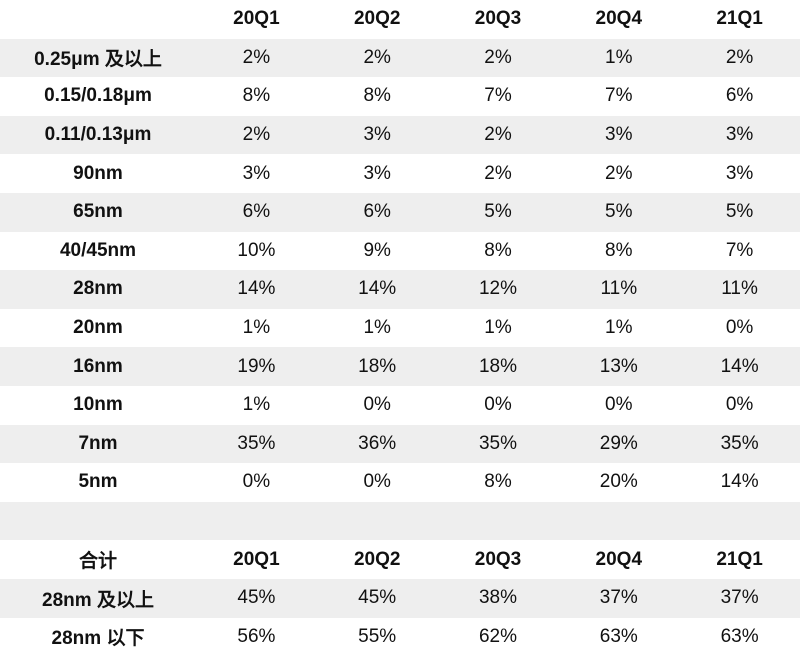 The height and width of the screenshot is (656, 800). Describe the element at coordinates (98, 328) in the screenshot. I see `row-label: 20nm` at that location.